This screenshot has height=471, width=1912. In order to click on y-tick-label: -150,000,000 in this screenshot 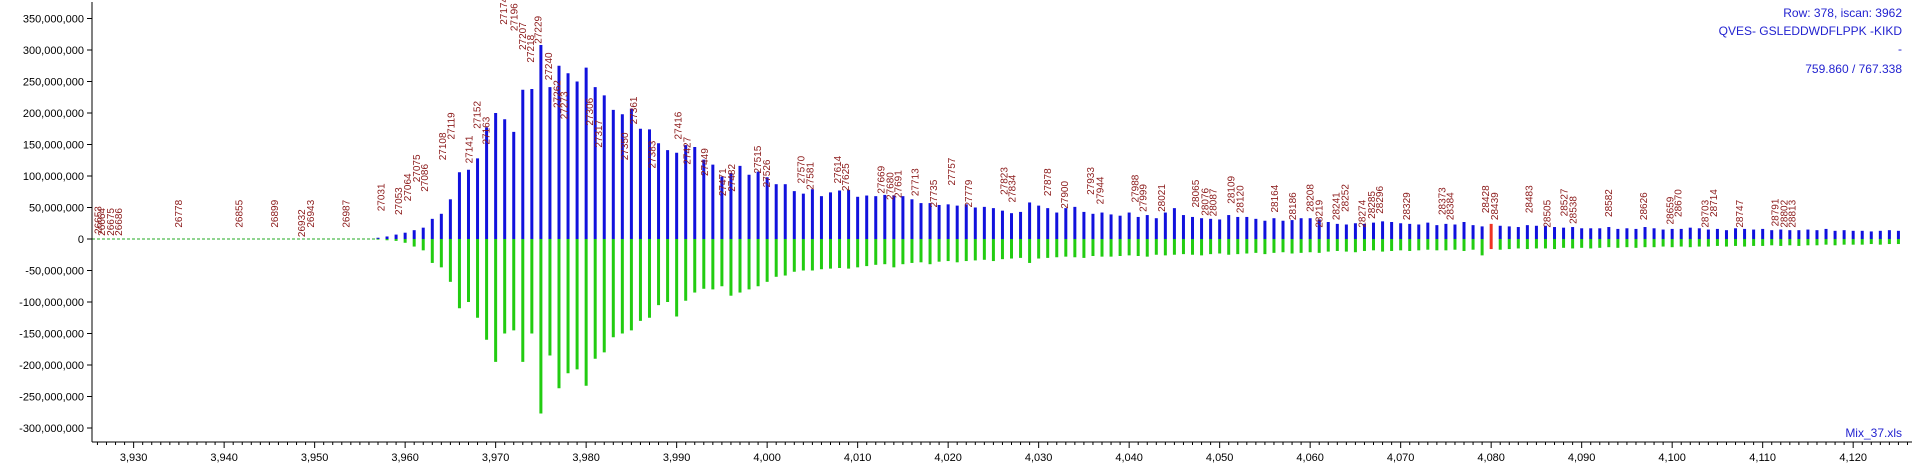, I will do `click(51, 335)`.